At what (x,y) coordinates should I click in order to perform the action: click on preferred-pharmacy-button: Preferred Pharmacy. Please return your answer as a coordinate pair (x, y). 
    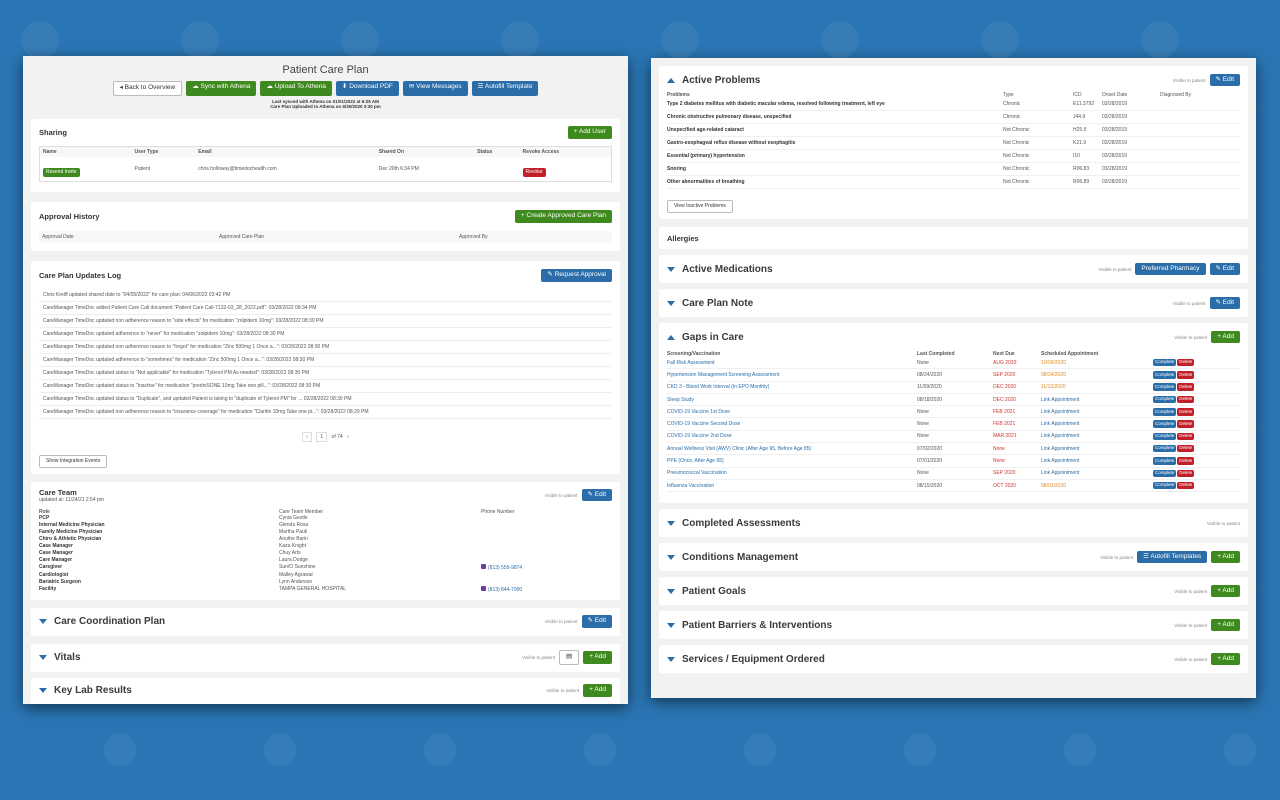
    Looking at the image, I should click on (1170, 269).